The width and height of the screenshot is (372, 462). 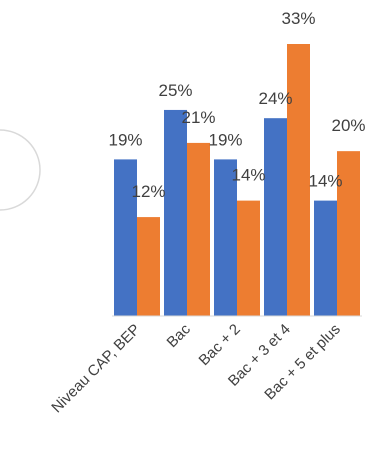 What do you see at coordinates (125, 139) in the screenshot?
I see `data-label-series1-1: 19%` at bounding box center [125, 139].